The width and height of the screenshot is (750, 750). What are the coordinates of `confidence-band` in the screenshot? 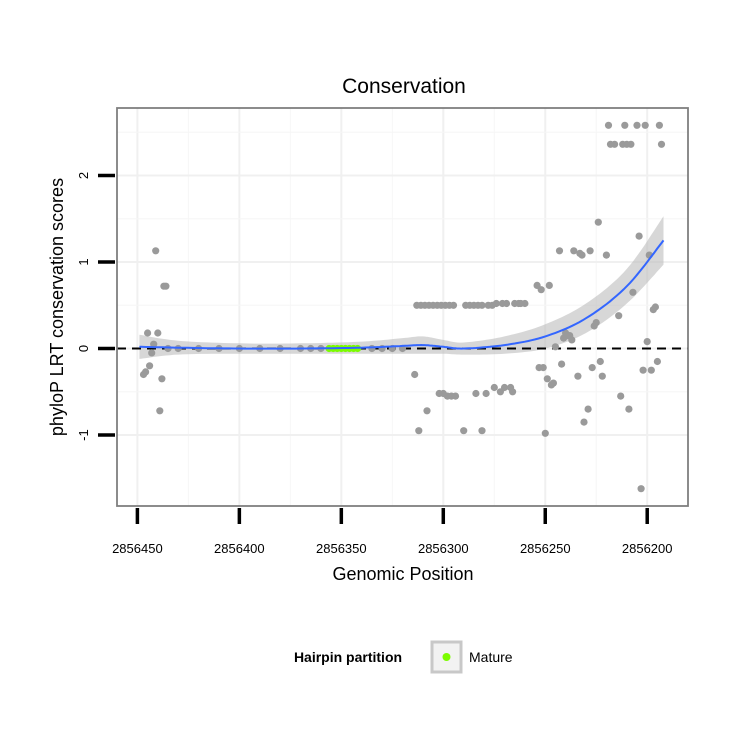 It's located at (401, 287).